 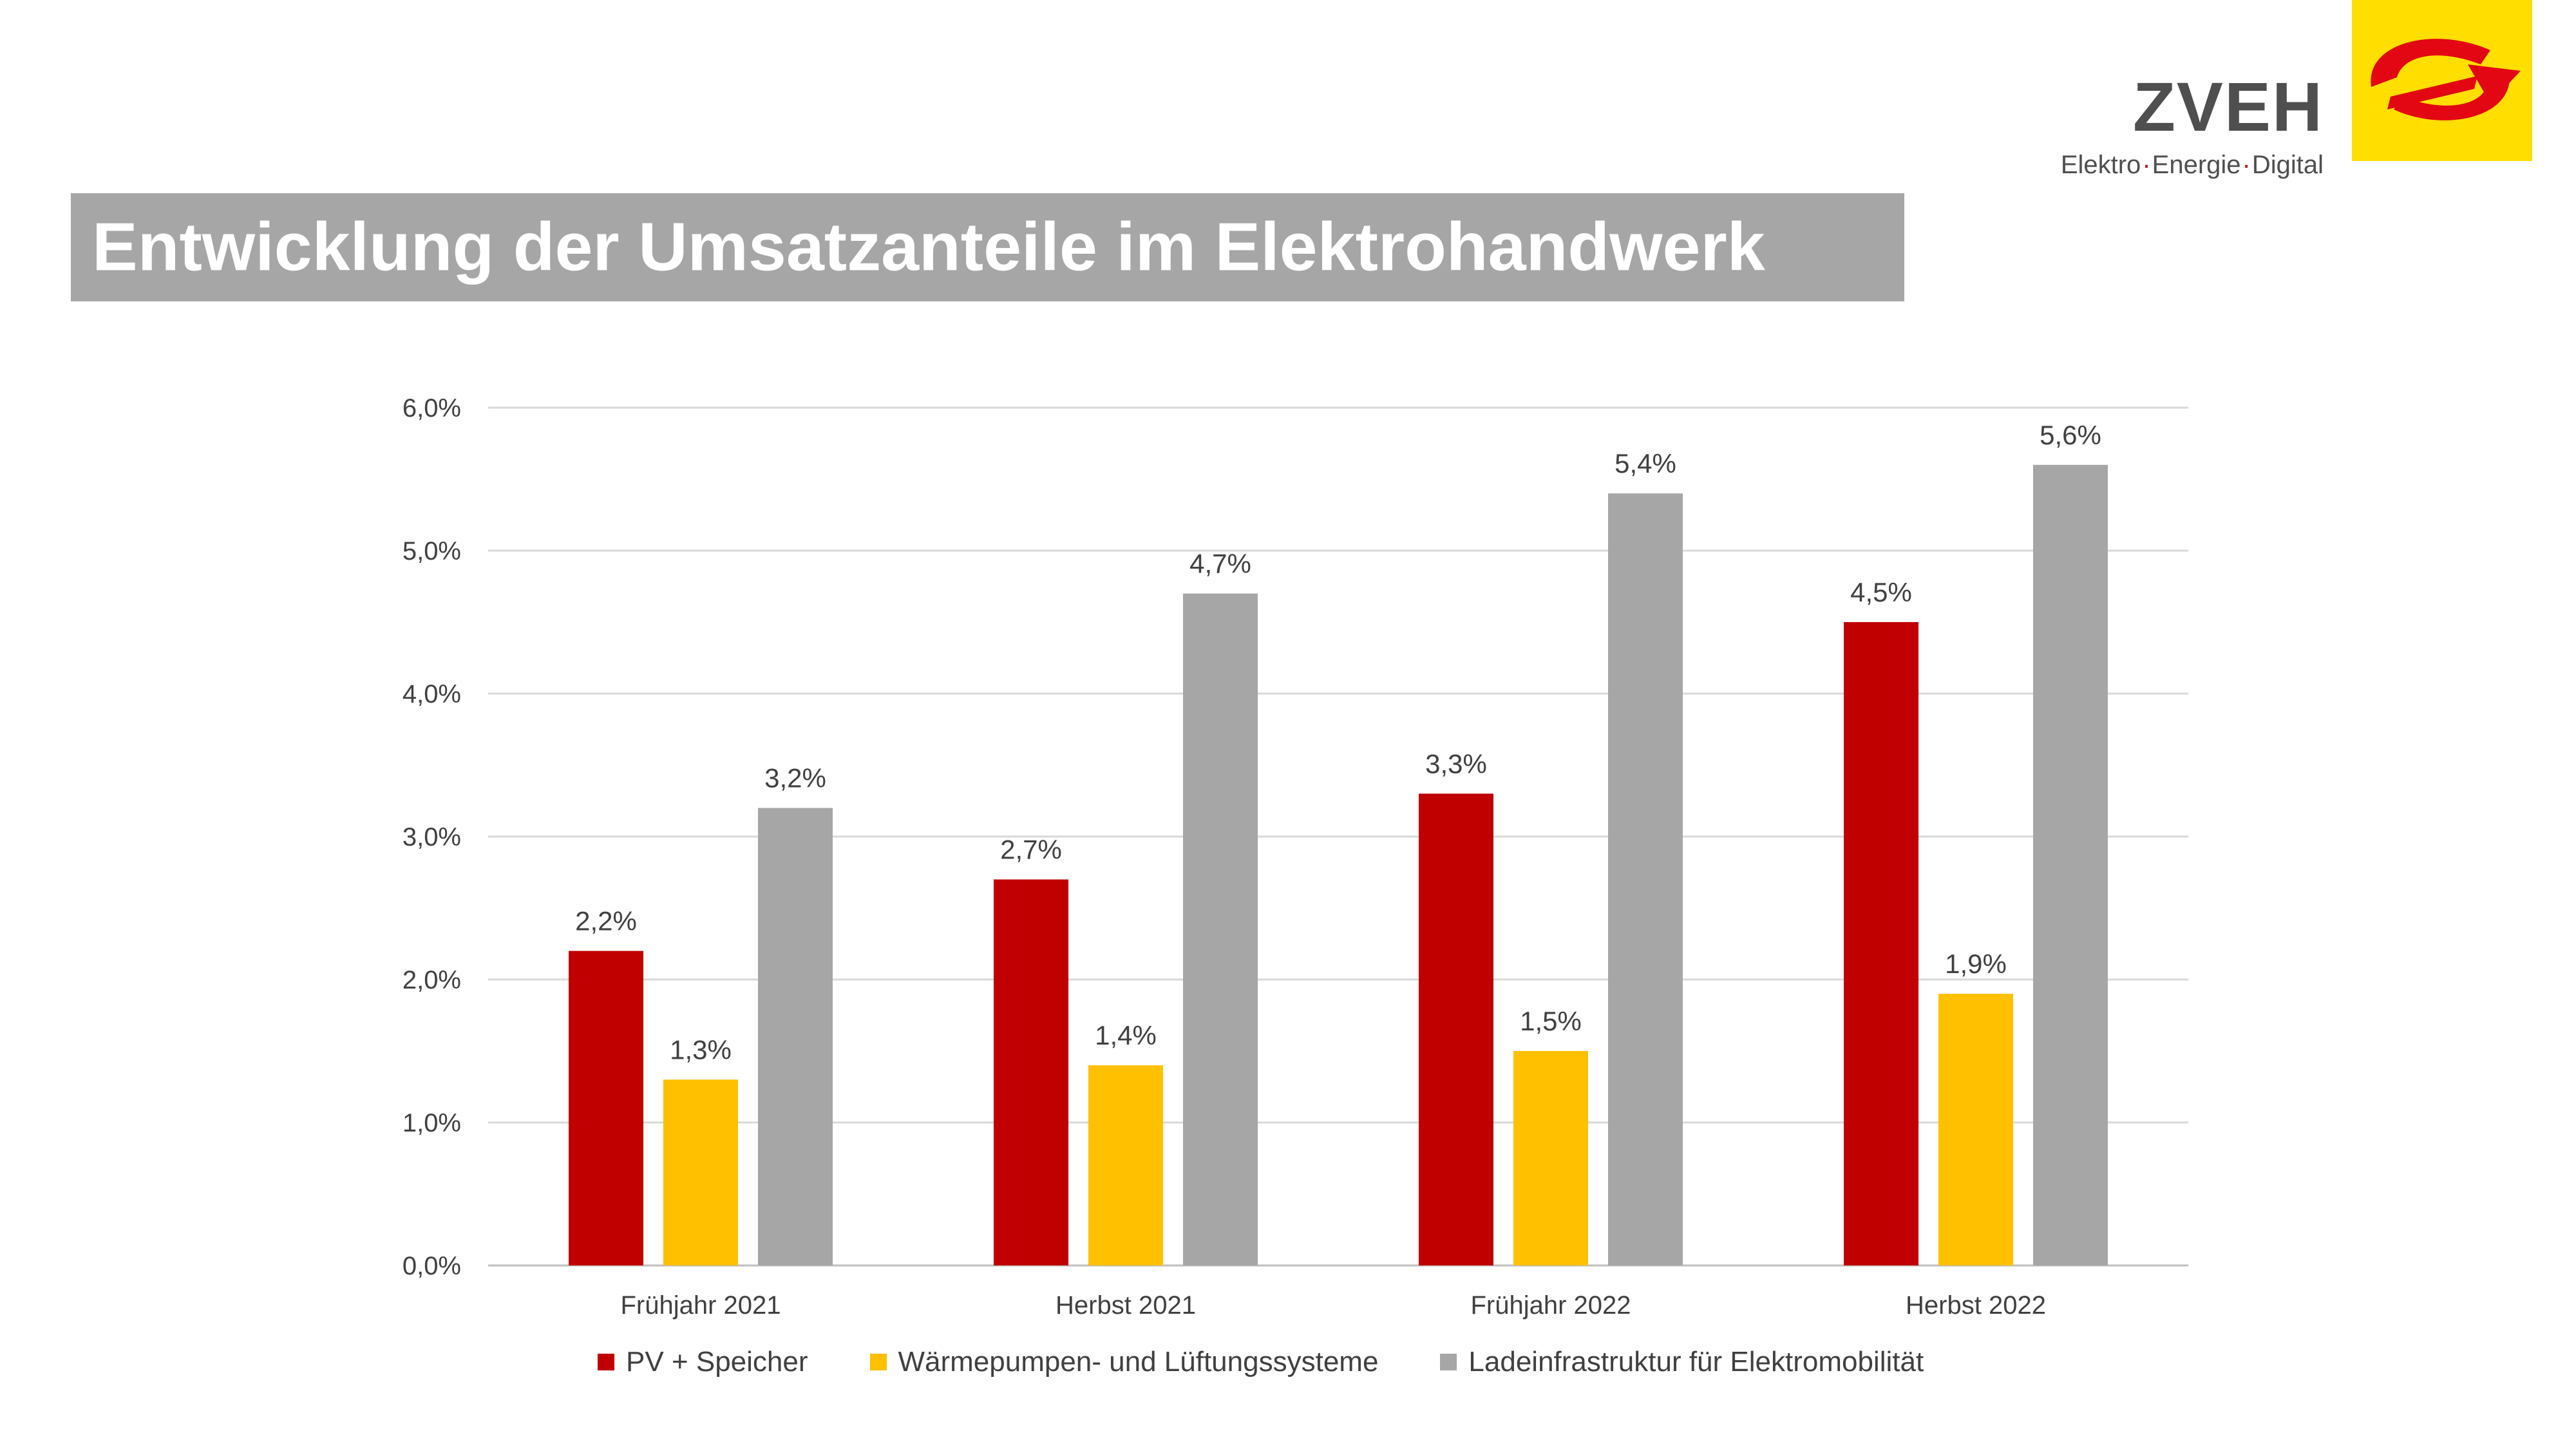 I want to click on legend-label-heatpump: Wärmepumpen- und Lüftungssysteme, so click(x=1138, y=1362).